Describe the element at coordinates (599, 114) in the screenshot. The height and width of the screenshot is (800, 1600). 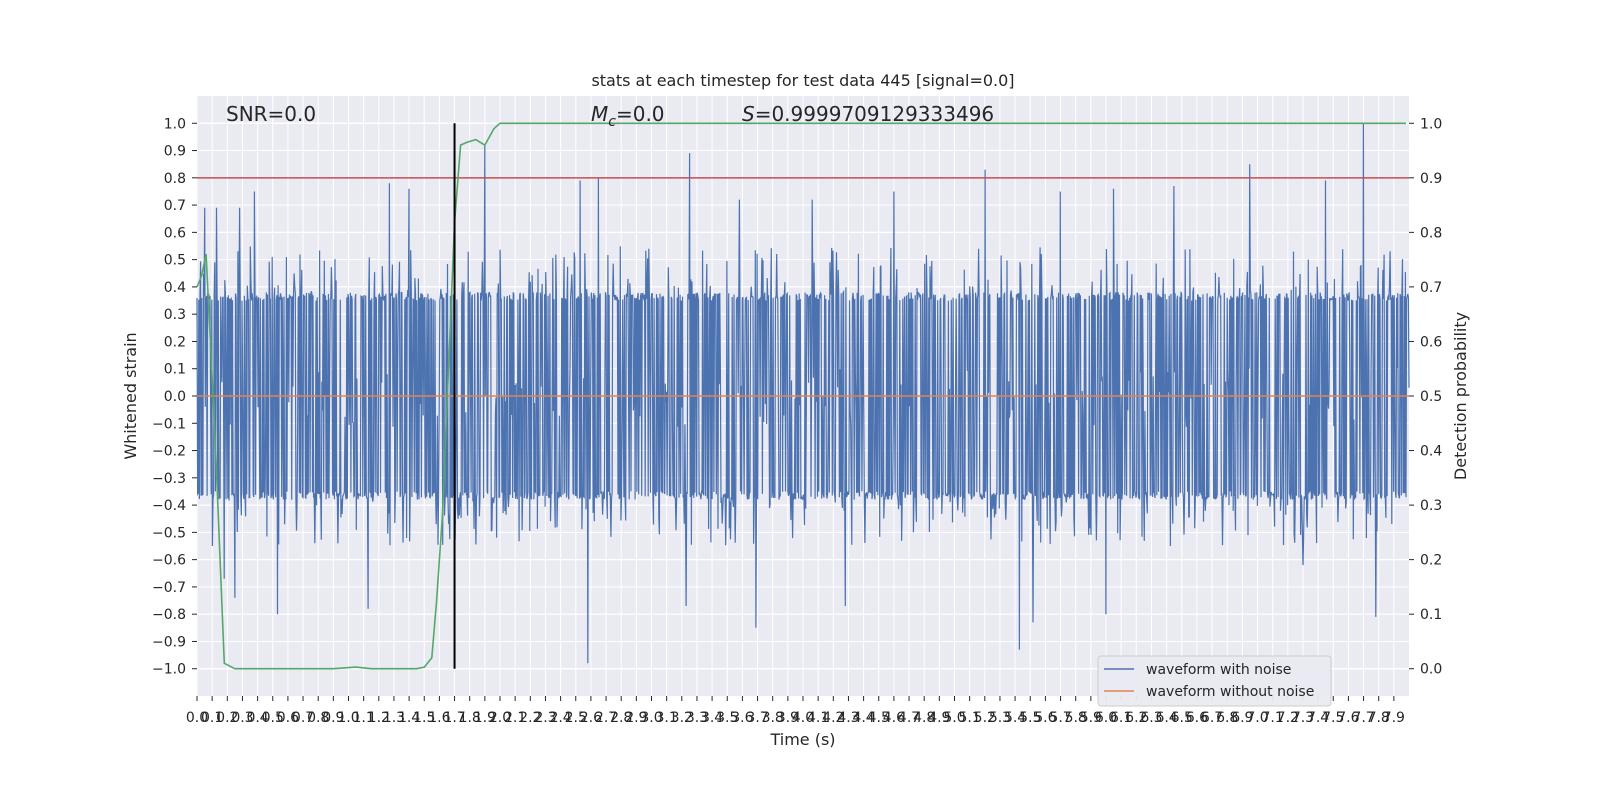
I see `chirp-mass-symbol: M` at that location.